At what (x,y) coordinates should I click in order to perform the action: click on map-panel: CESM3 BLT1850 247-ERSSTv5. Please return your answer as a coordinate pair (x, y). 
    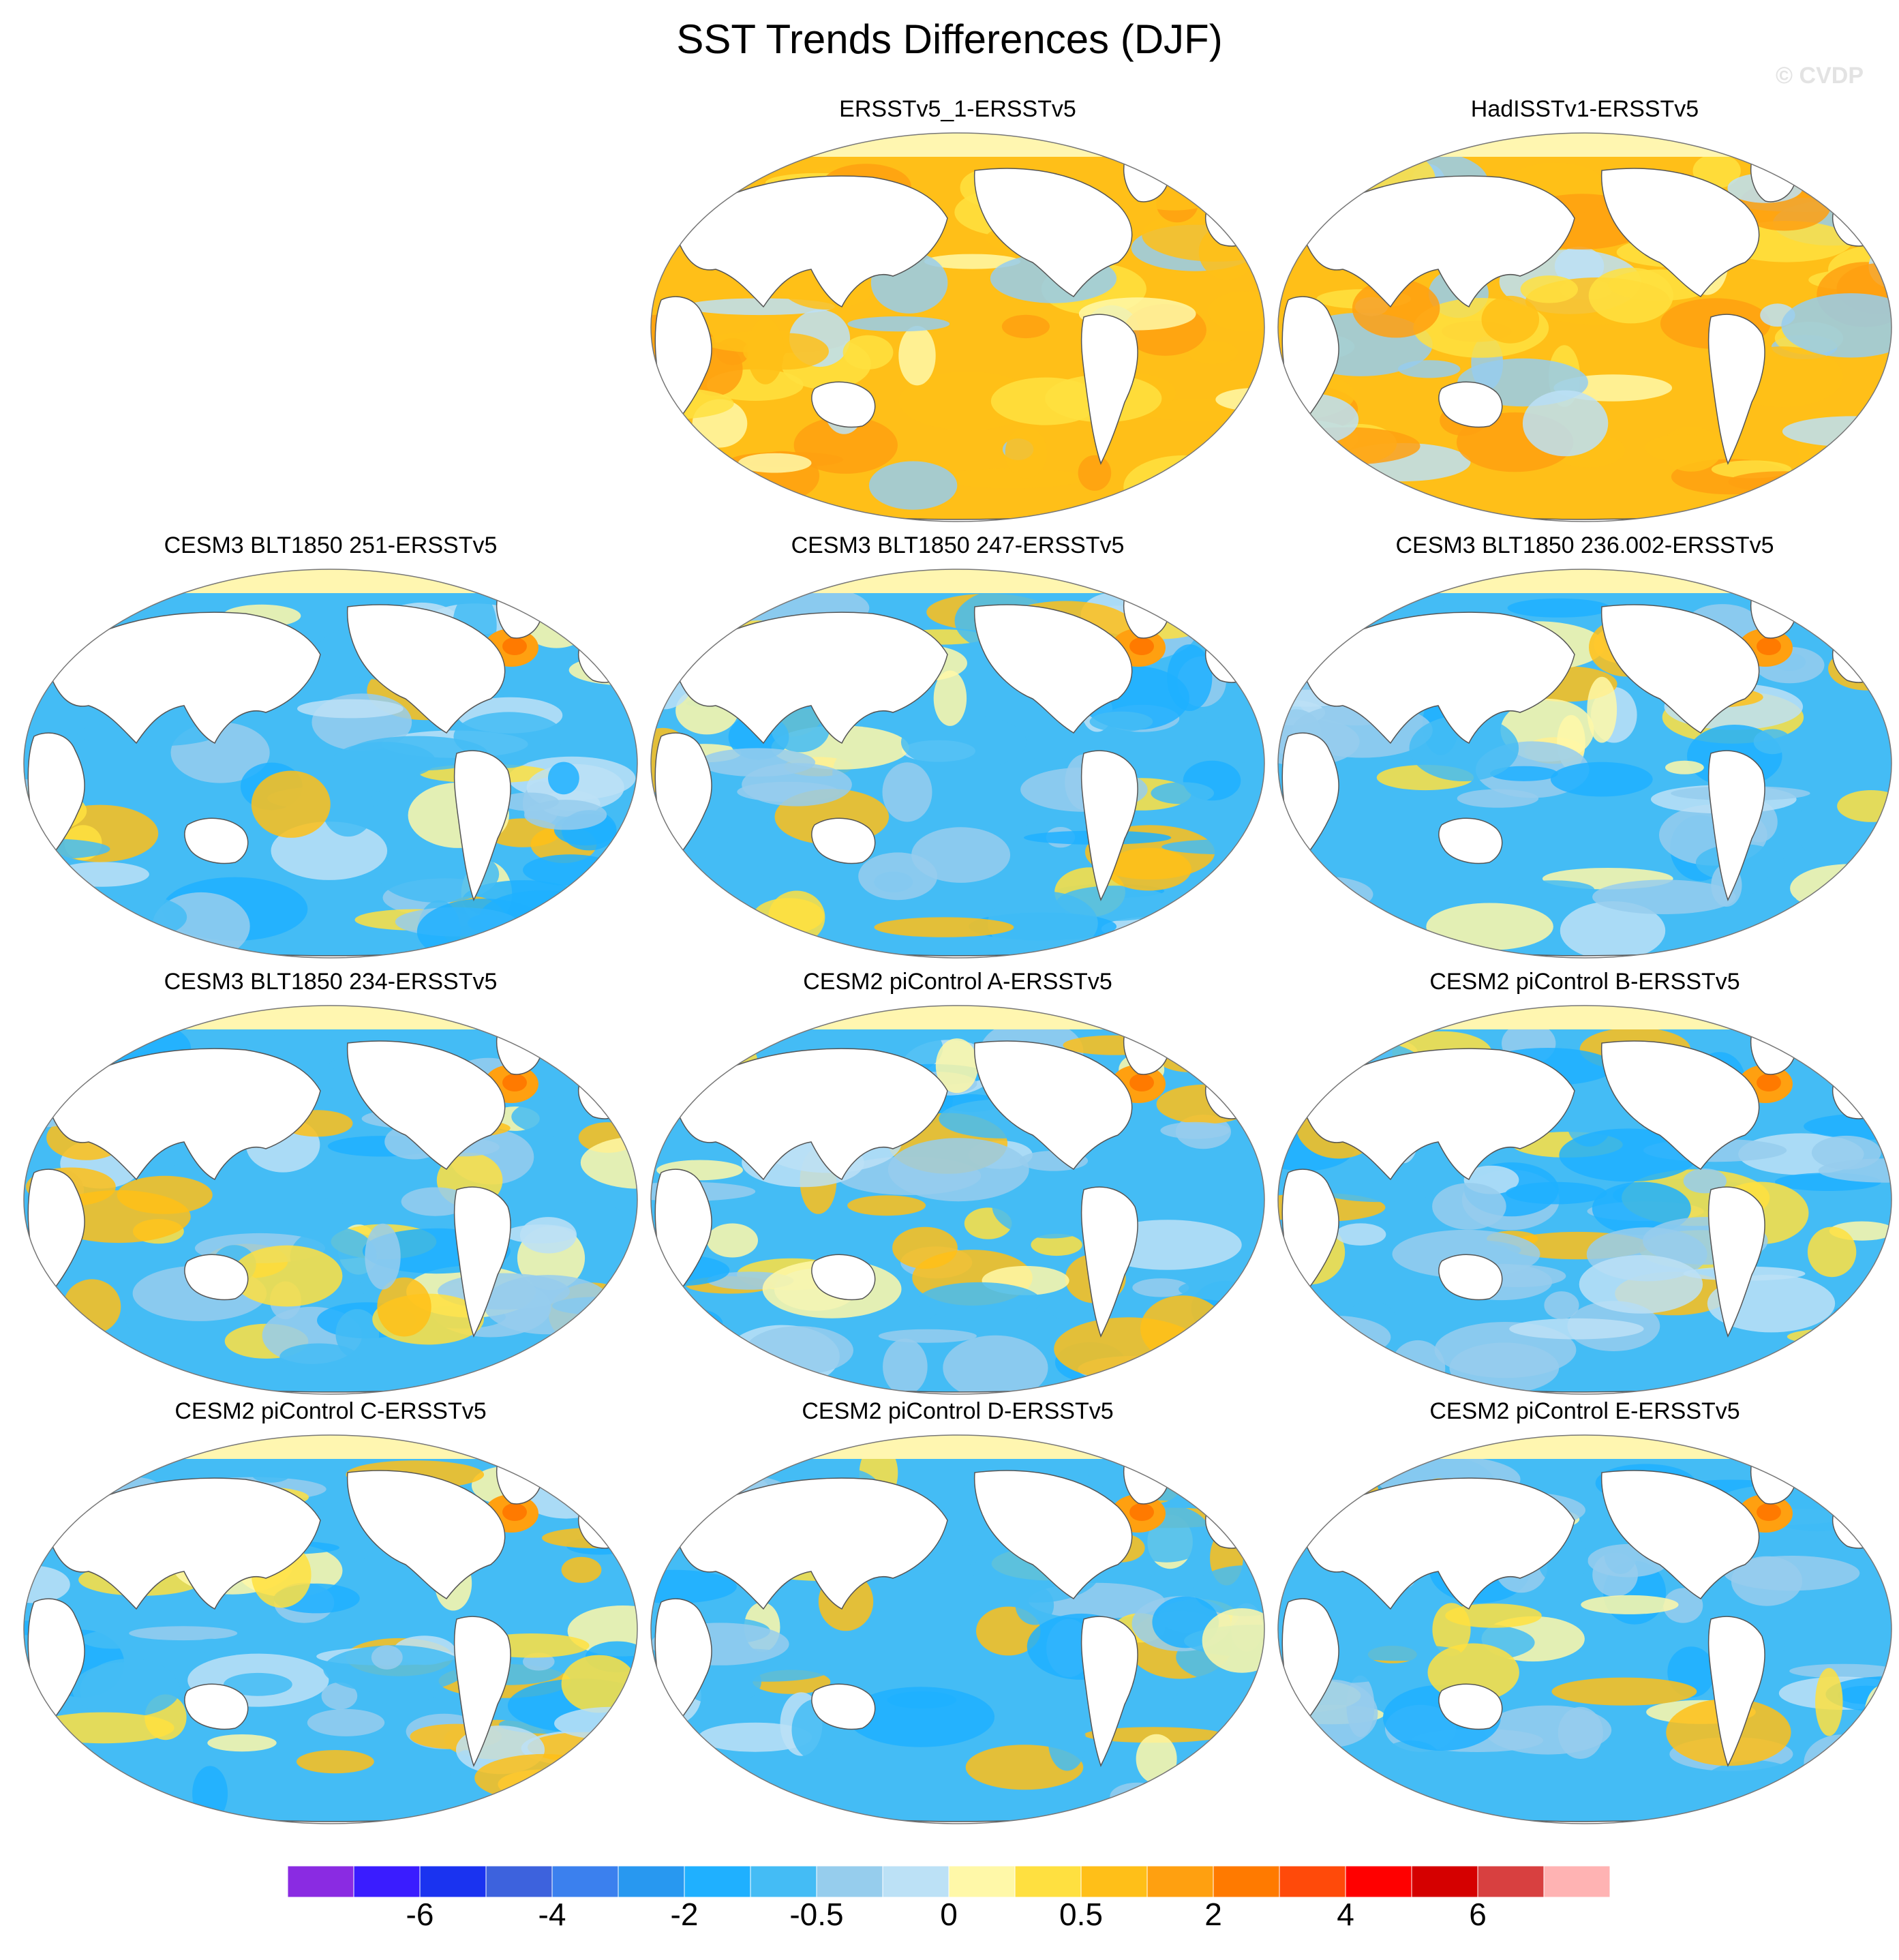
    Looking at the image, I should click on (958, 746).